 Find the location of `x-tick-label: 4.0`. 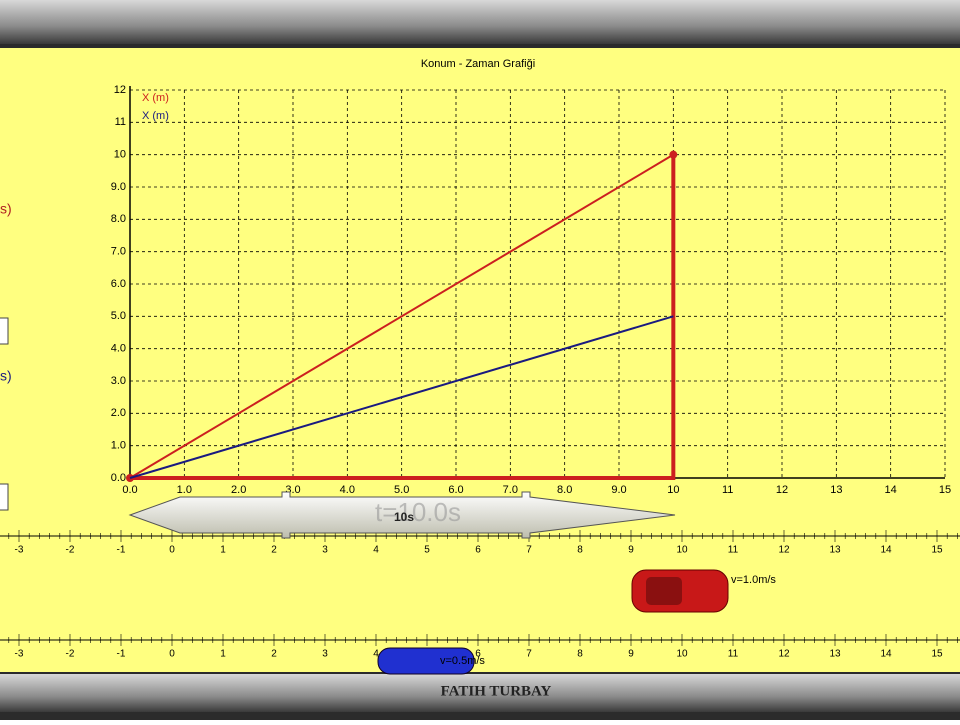

x-tick-label: 4.0 is located at coordinates (347, 490).